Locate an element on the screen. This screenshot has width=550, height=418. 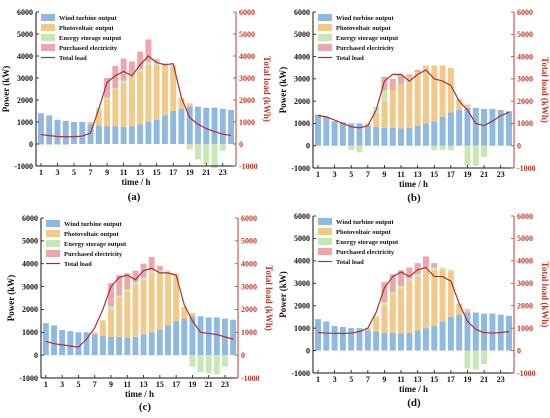
bar-pv-h8 is located at coordinates (376, 120).